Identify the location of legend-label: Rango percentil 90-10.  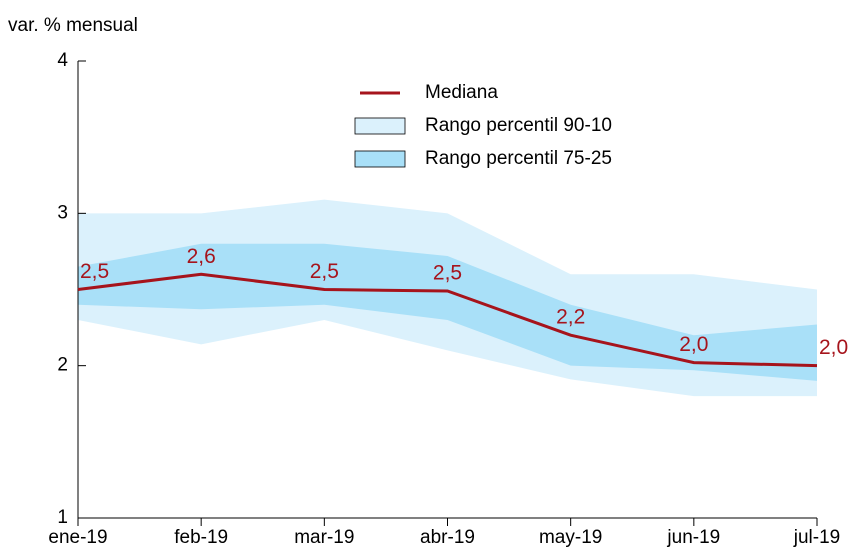
(518, 125).